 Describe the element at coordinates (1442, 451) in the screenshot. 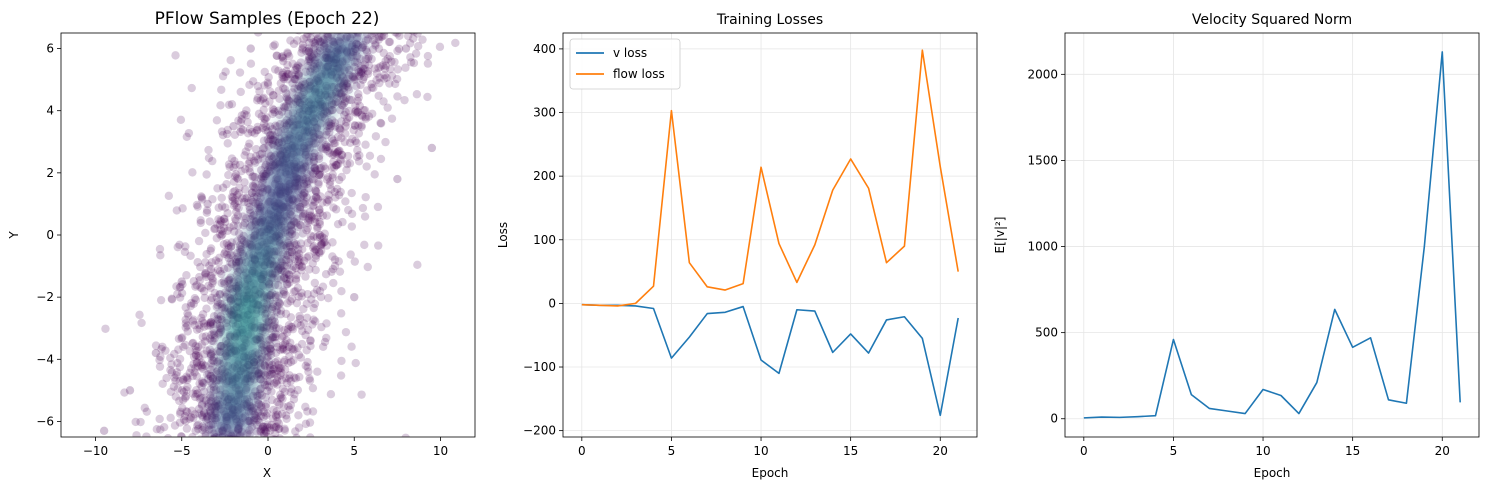

I see `velocity-xtick-label: 20` at that location.